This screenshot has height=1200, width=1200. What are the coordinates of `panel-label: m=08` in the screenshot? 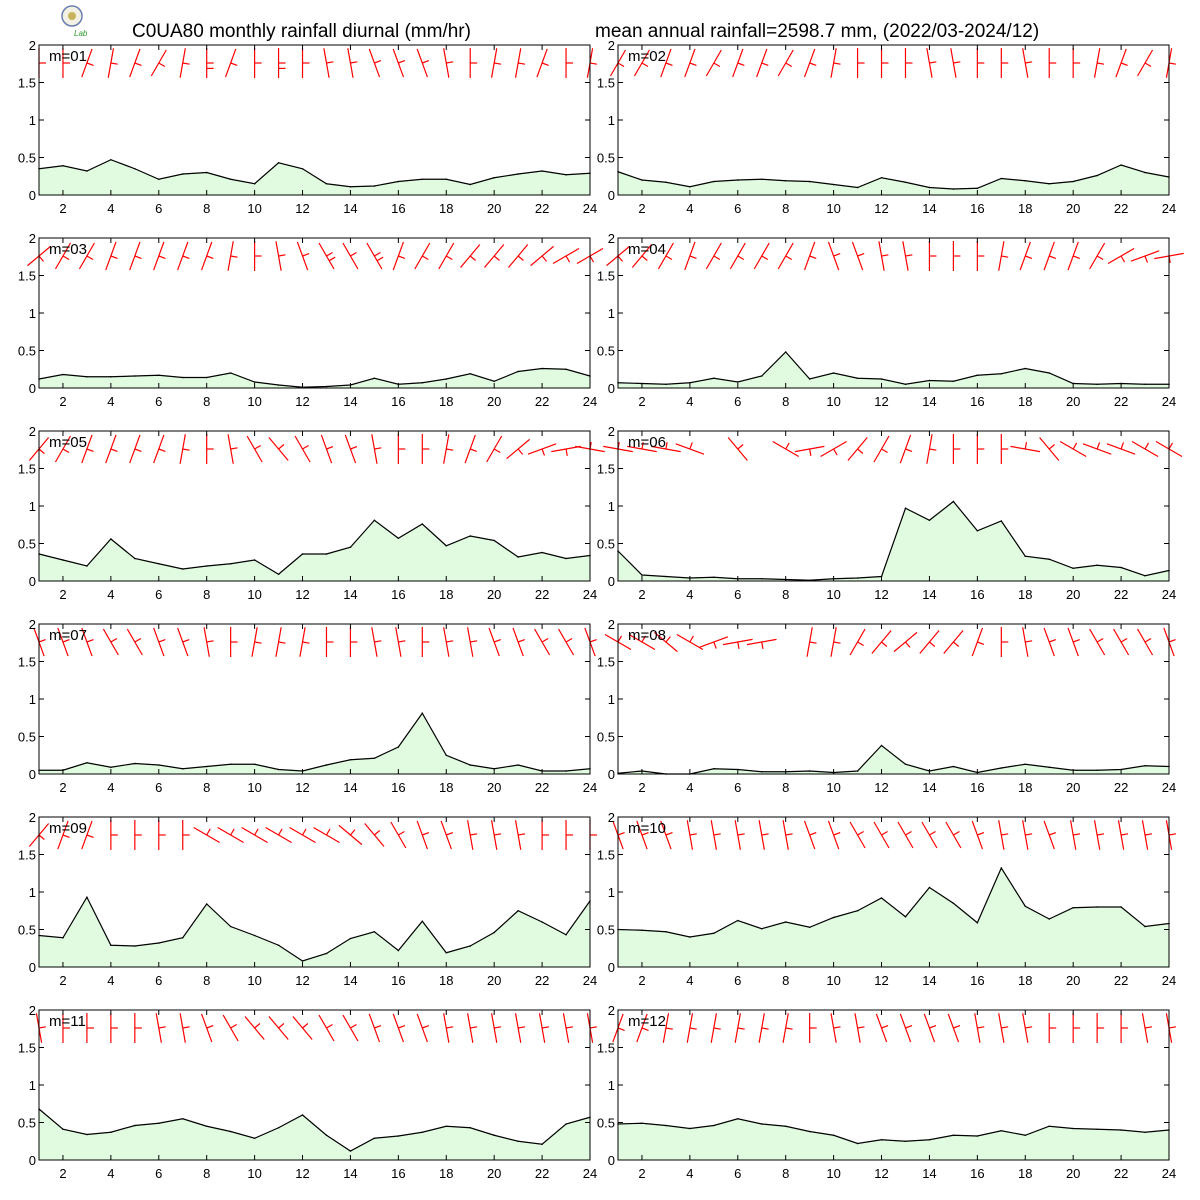 It's located at (647, 635).